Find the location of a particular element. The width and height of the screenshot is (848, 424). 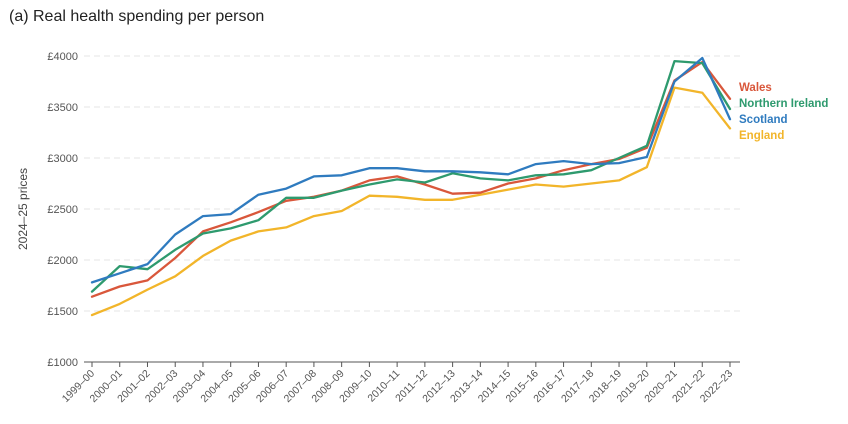

y-tick-label: £1500 is located at coordinates (62, 312).